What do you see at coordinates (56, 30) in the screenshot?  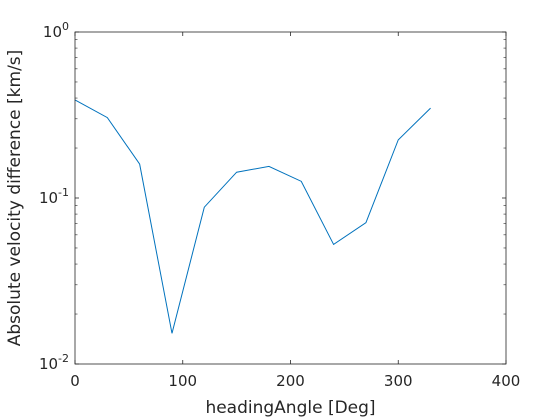 I see `y-tick-label: 10⁰` at bounding box center [56, 30].